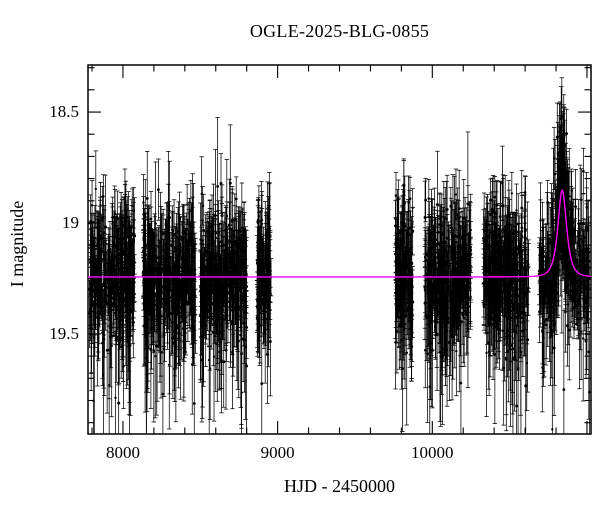  I want to click on x-axis-label: HJD - 2450000, so click(339, 486).